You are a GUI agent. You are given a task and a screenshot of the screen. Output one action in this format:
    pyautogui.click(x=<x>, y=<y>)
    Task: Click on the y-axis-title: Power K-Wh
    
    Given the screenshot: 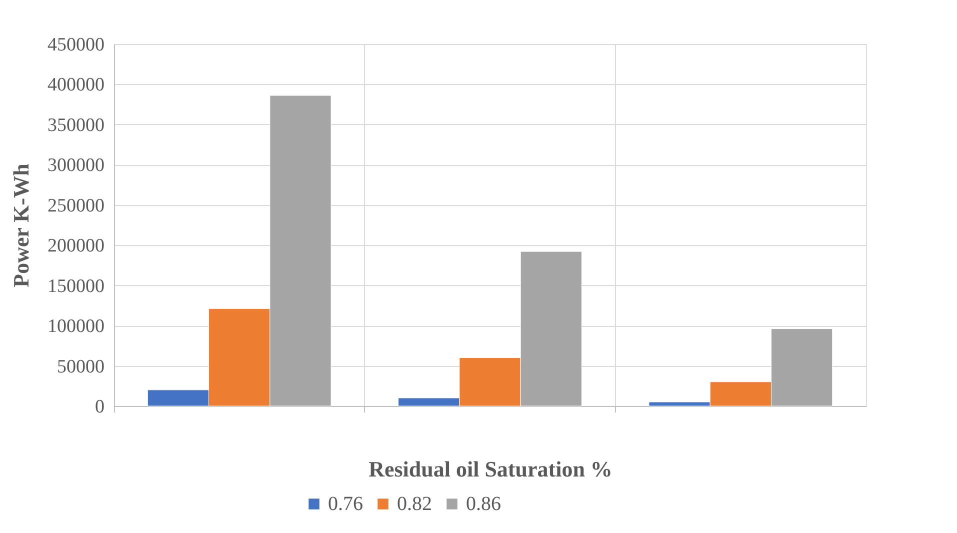 What is the action you would take?
    pyautogui.click(x=21, y=226)
    